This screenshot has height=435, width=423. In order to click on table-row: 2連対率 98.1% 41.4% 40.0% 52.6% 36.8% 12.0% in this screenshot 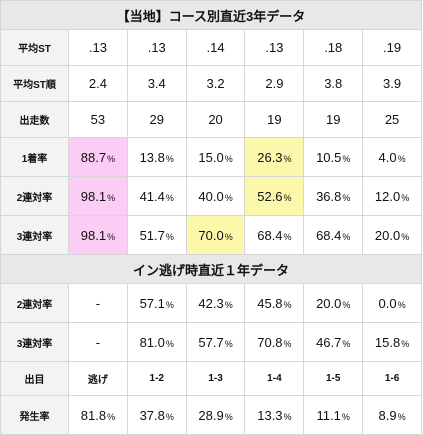, I will do `click(211, 196)`.